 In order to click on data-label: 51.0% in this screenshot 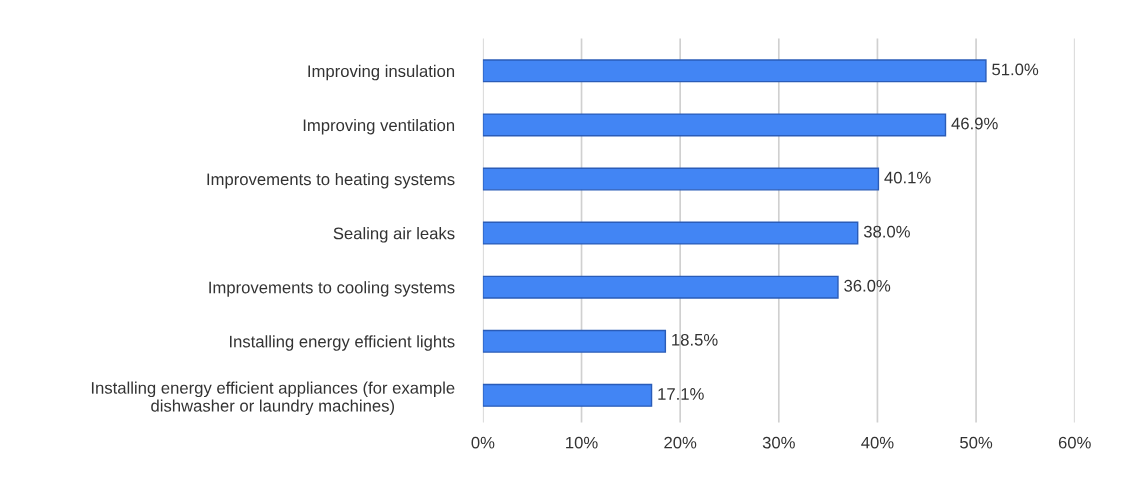, I will do `click(1015, 69)`.